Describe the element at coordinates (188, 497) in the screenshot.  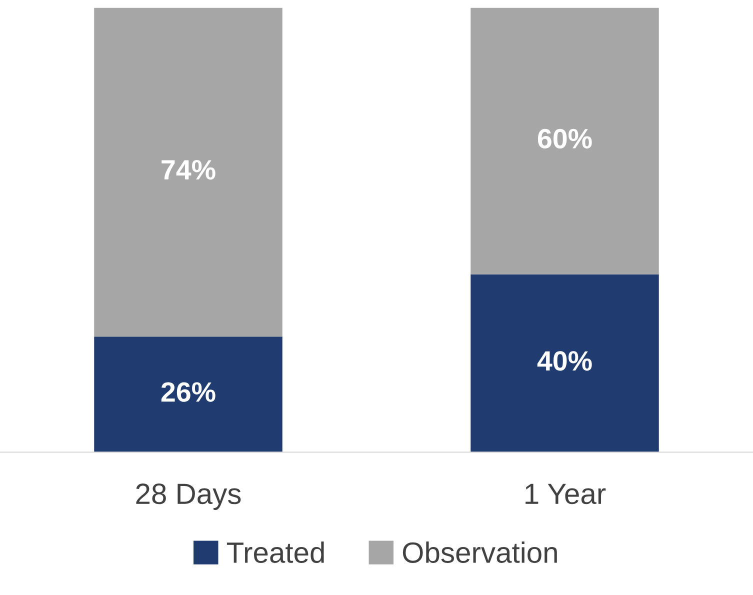
I see `x-tick-label: 28 Days` at that location.